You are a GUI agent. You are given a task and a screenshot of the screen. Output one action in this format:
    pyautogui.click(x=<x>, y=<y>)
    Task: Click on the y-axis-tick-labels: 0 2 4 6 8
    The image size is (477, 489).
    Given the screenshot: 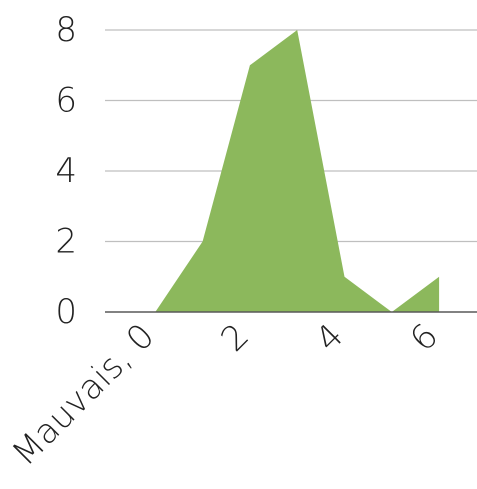 What is the action you would take?
    pyautogui.click(x=66, y=171)
    